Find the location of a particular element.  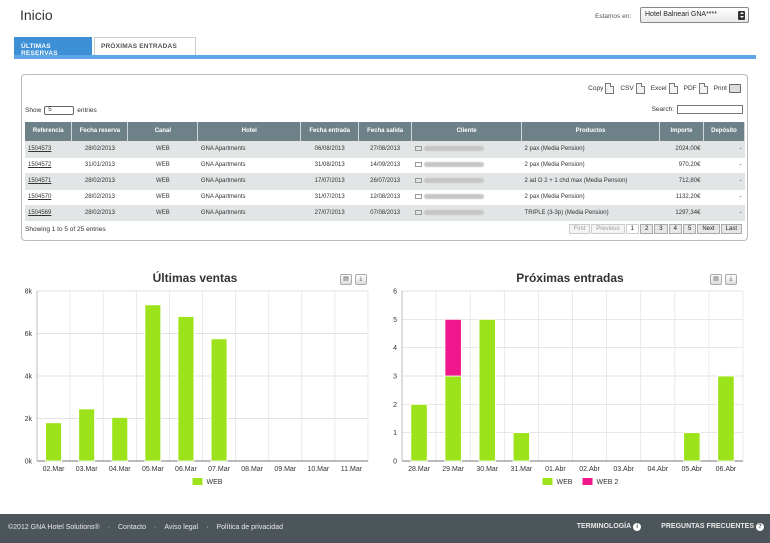

footer-link-aviso-legal: Aviso legal is located at coordinates (181, 527).